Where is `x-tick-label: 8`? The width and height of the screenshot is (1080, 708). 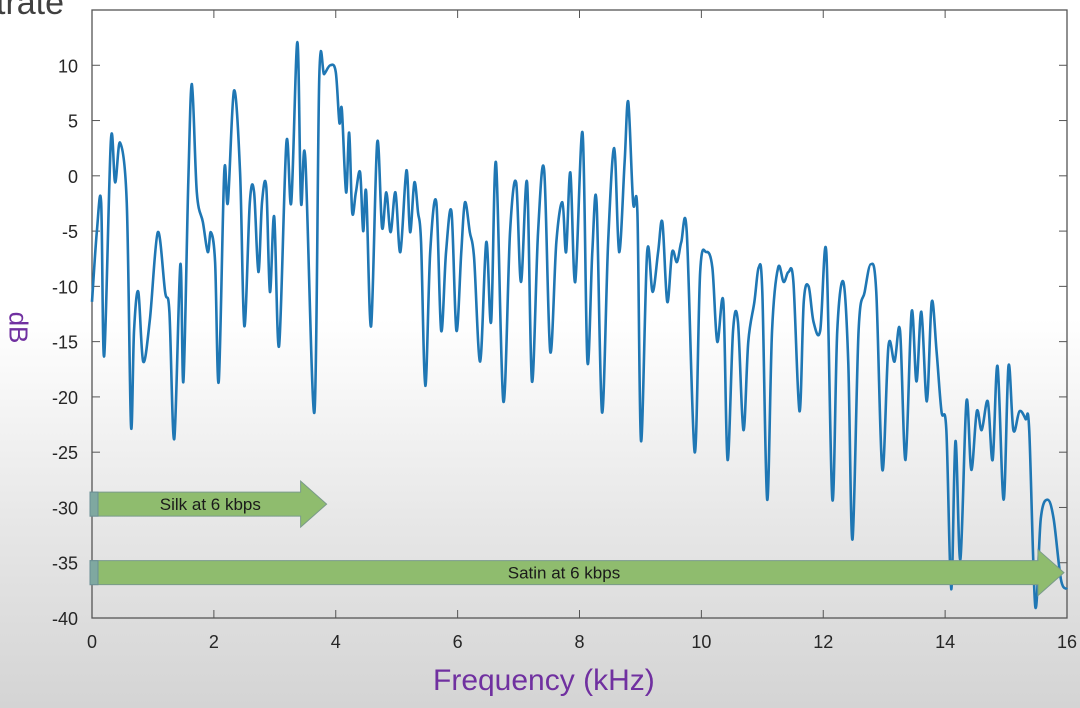
x-tick-label: 8 is located at coordinates (579, 642).